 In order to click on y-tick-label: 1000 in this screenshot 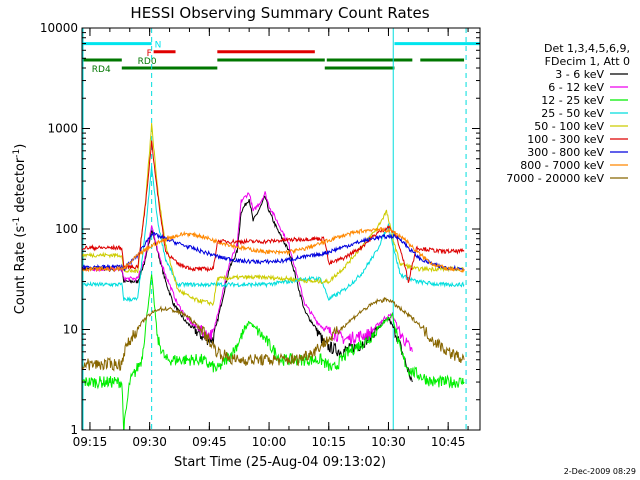, I will do `click(62, 129)`.